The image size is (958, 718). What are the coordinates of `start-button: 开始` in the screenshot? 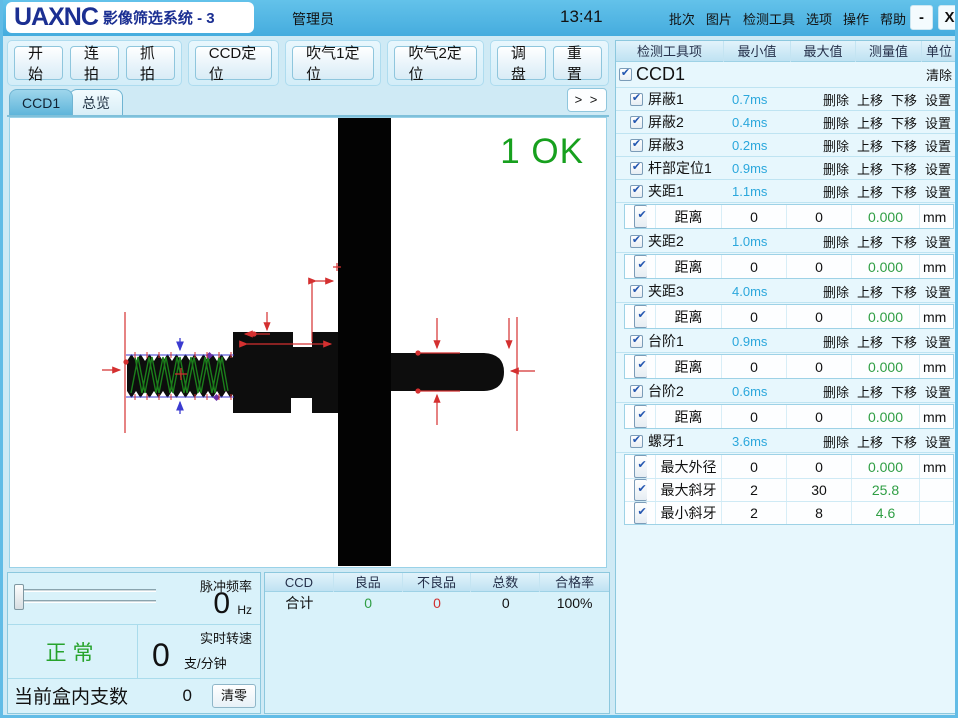 It's located at (38, 64).